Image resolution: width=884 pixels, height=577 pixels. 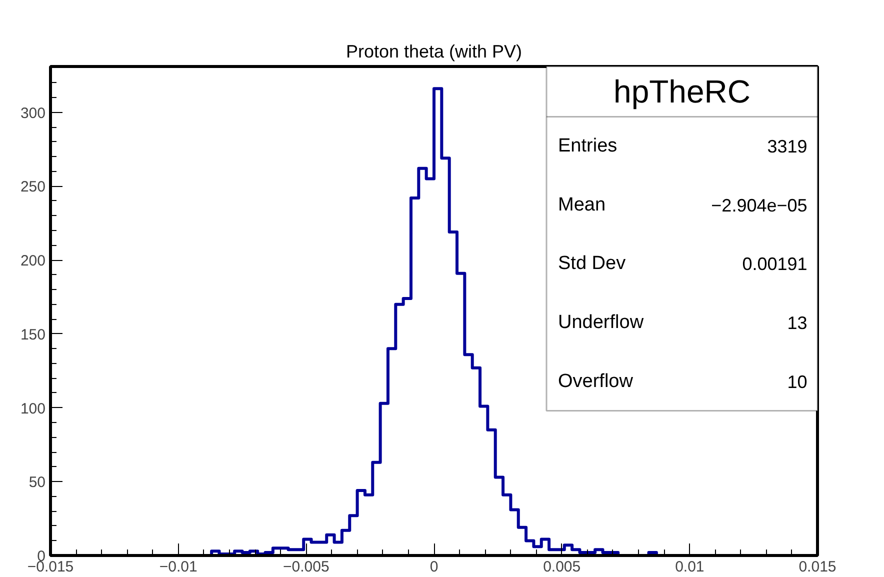 What do you see at coordinates (562, 567) in the screenshot?
I see `x-tick-label: 0.005` at bounding box center [562, 567].